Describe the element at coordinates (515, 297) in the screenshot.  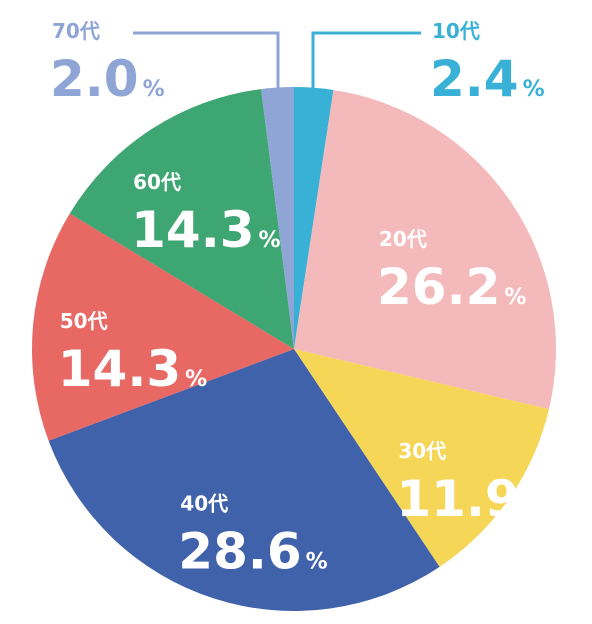
I see `slice-unit-20s: %` at that location.